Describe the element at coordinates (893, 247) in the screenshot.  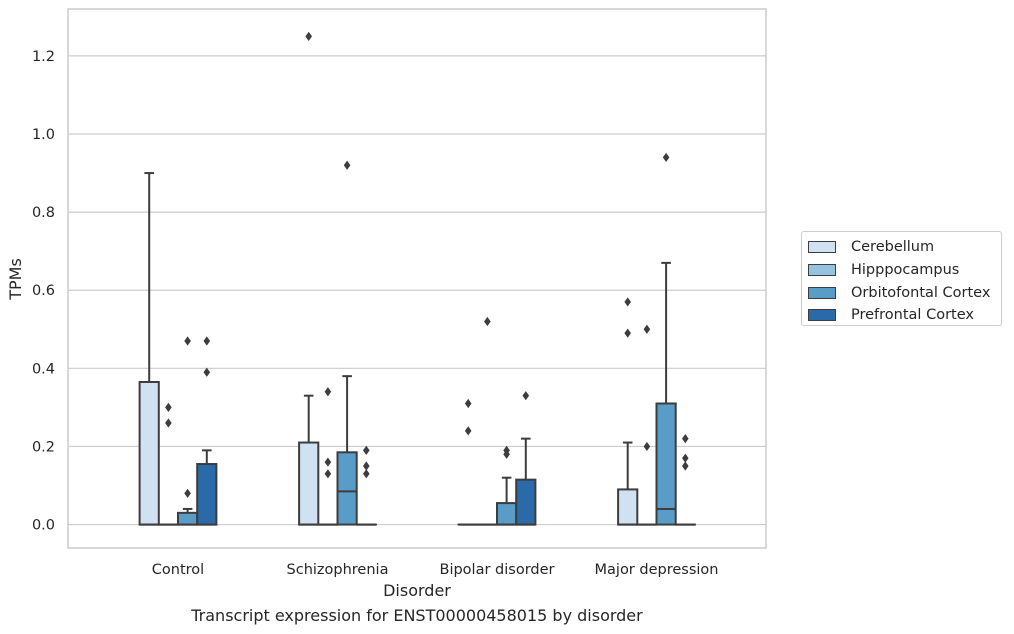
I see `legend-label: Cerebellum` at that location.